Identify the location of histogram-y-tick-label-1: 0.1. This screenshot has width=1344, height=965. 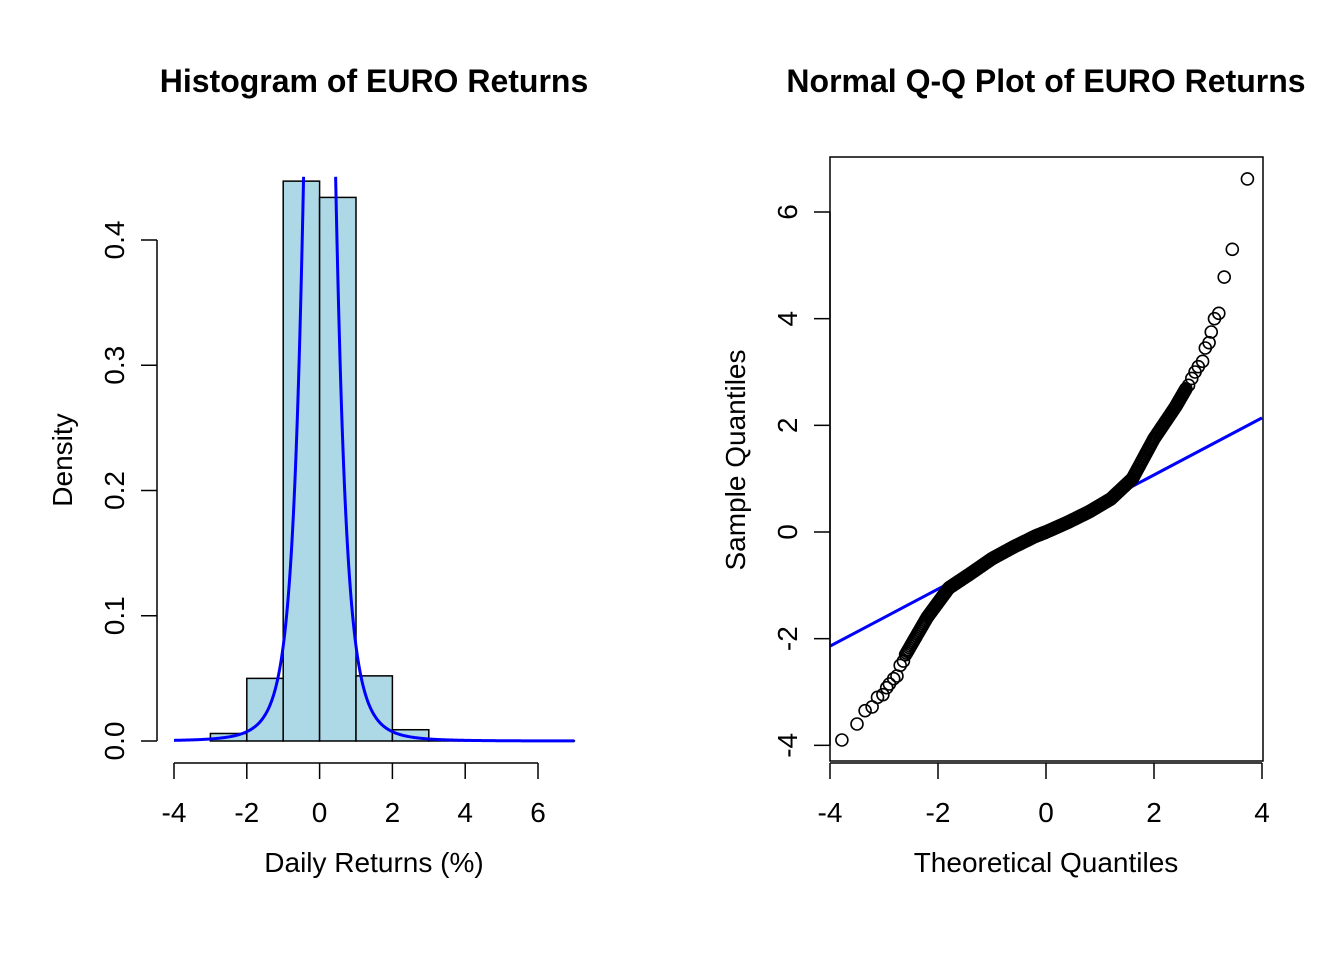
(114, 615).